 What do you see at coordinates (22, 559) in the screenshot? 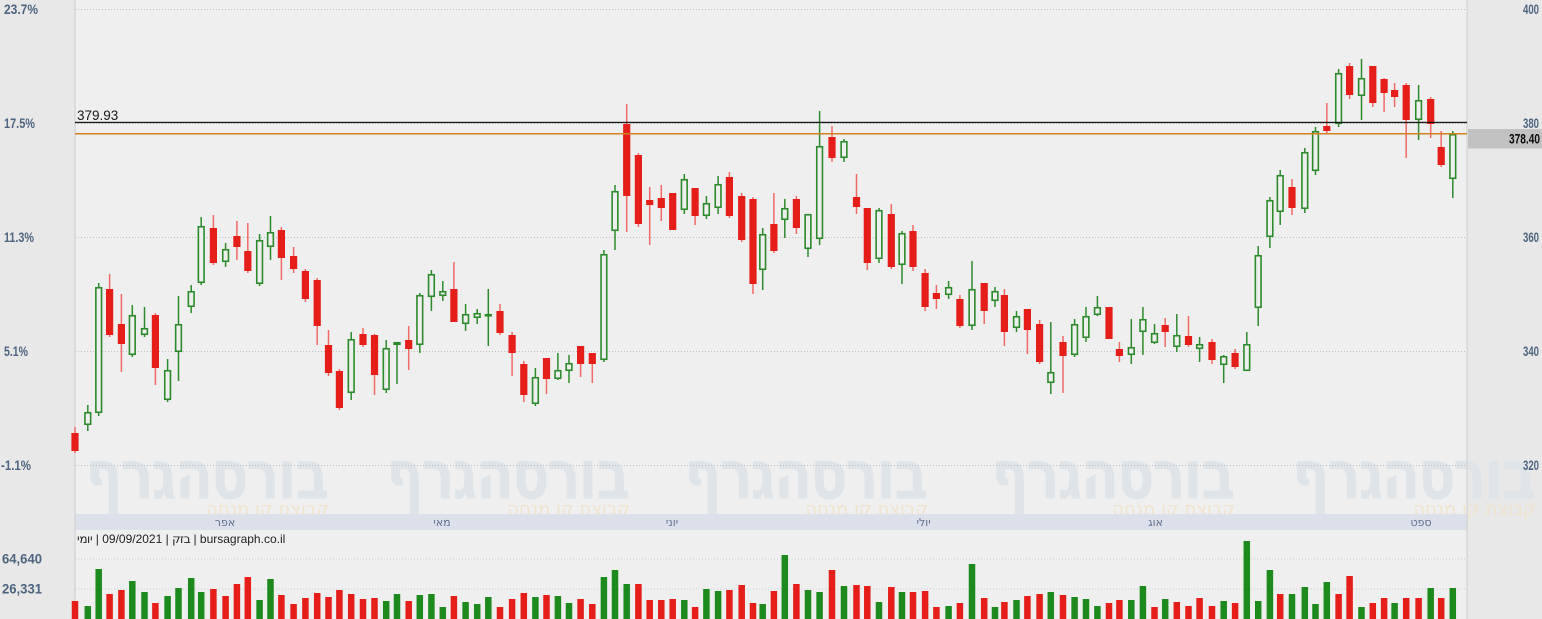
I see `svg-text: 64,640` at bounding box center [22, 559].